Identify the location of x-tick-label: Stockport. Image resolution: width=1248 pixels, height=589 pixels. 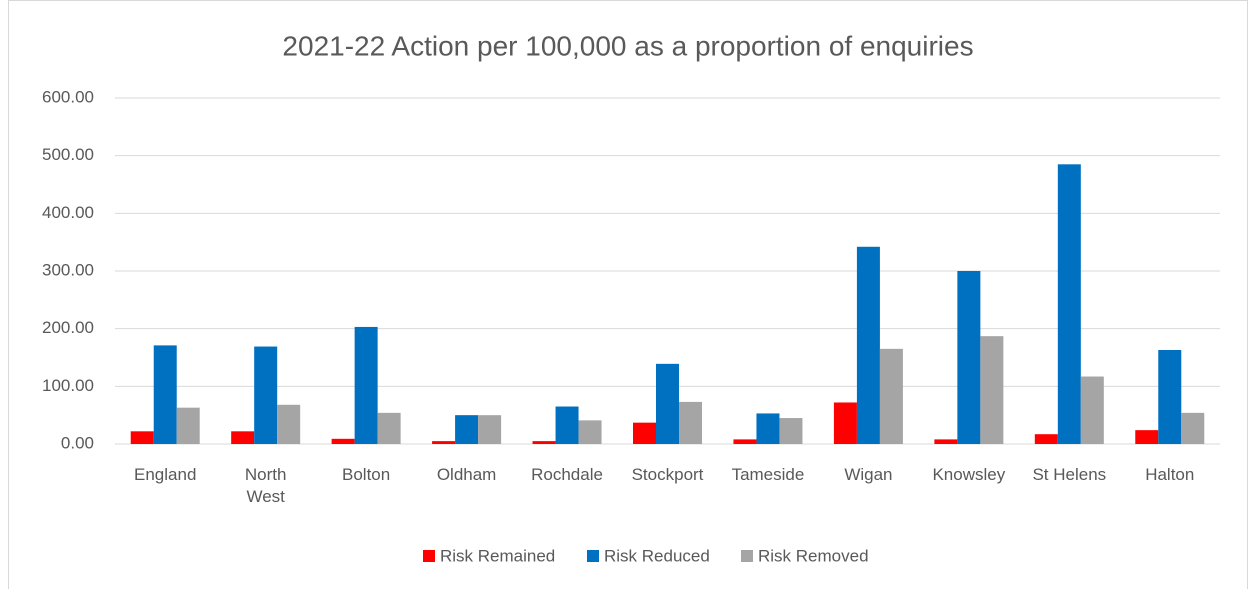
(667, 474).